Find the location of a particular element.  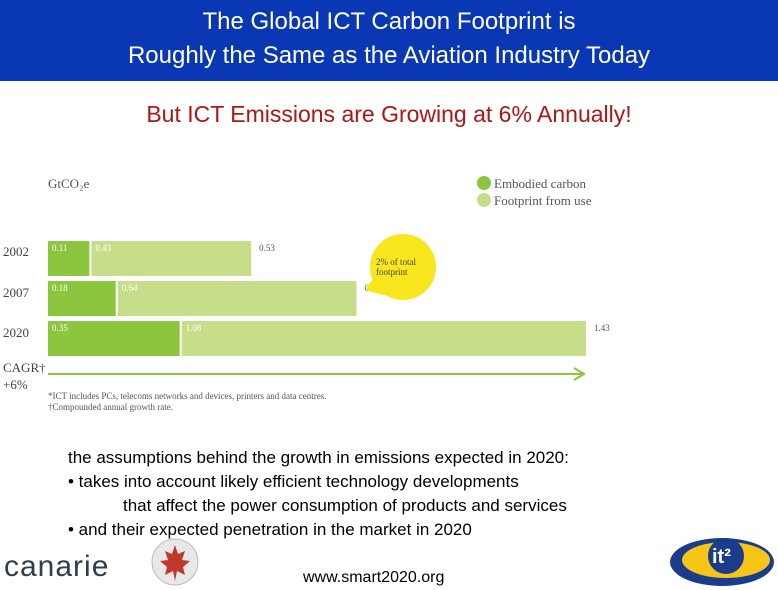

it2-logo: it² is located at coordinates (722, 562).